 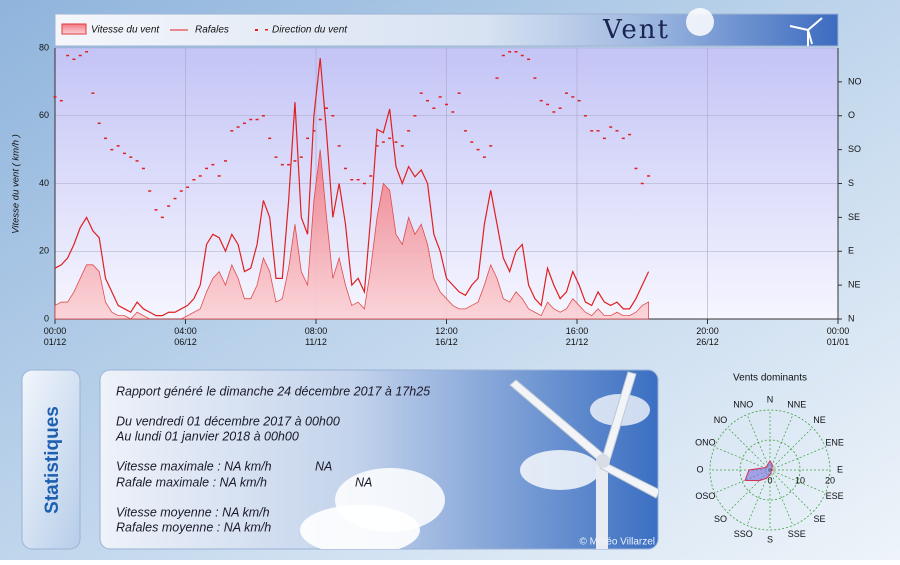 What do you see at coordinates (636, 30) in the screenshot?
I see `chart-title: Vent` at bounding box center [636, 30].